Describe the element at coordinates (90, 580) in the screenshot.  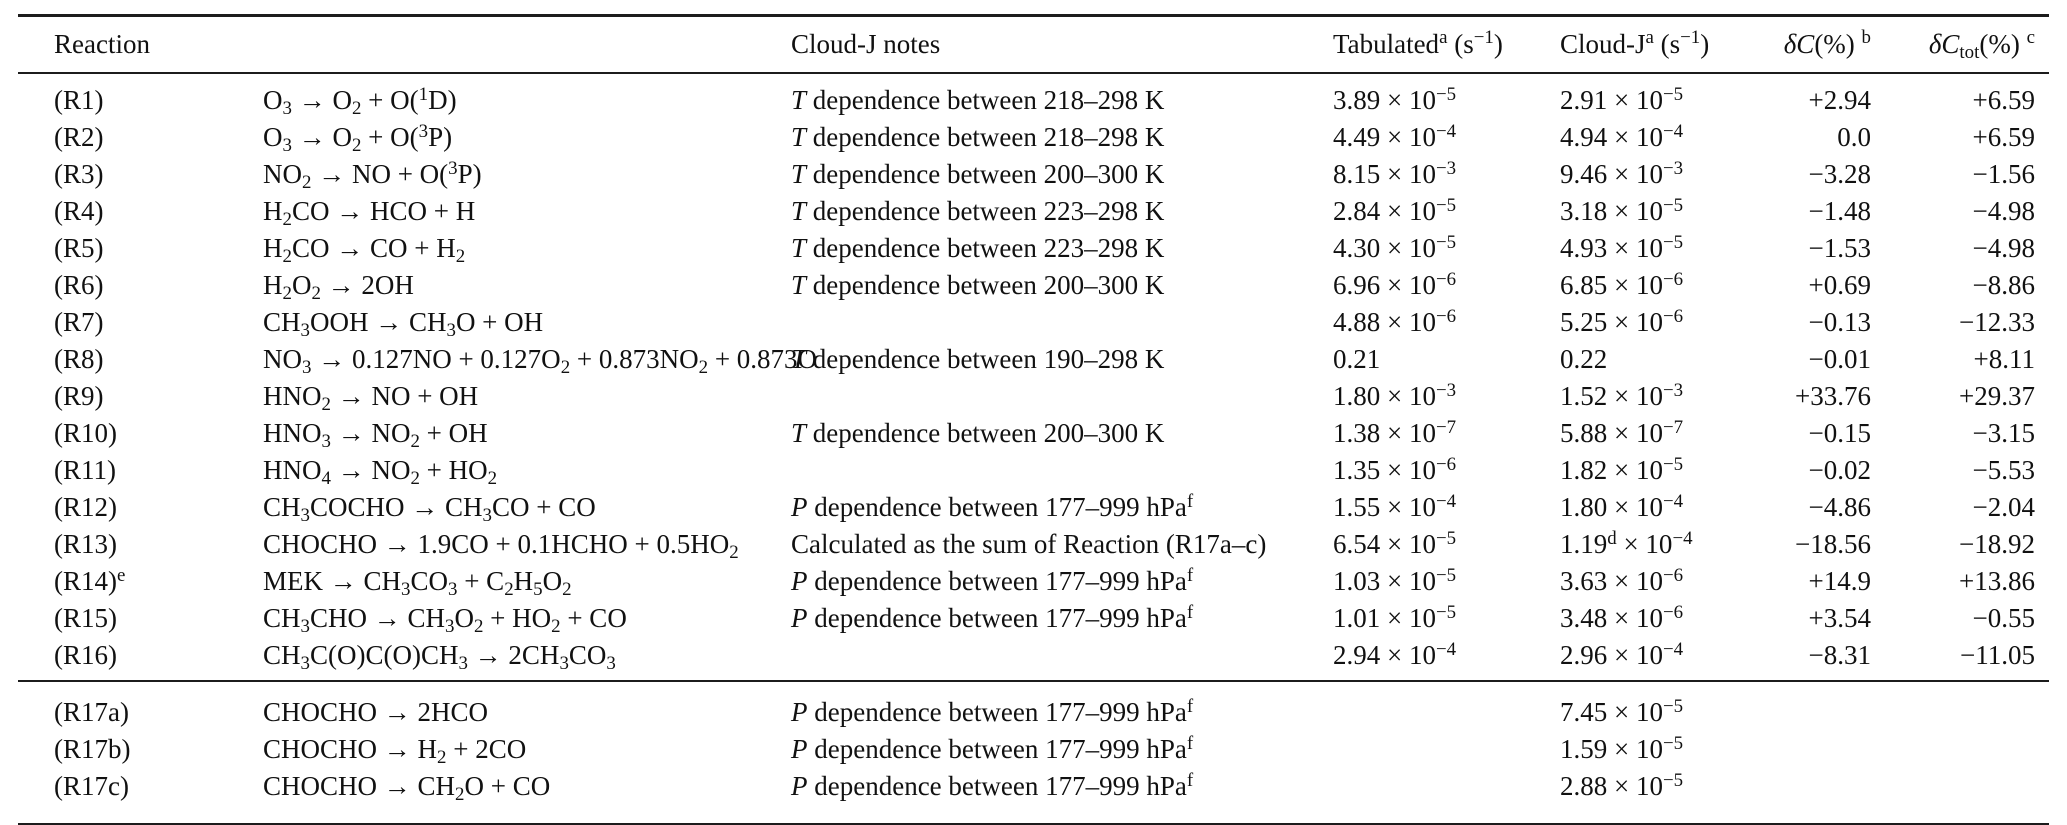
I see `reaction-id: (R14)e` at that location.